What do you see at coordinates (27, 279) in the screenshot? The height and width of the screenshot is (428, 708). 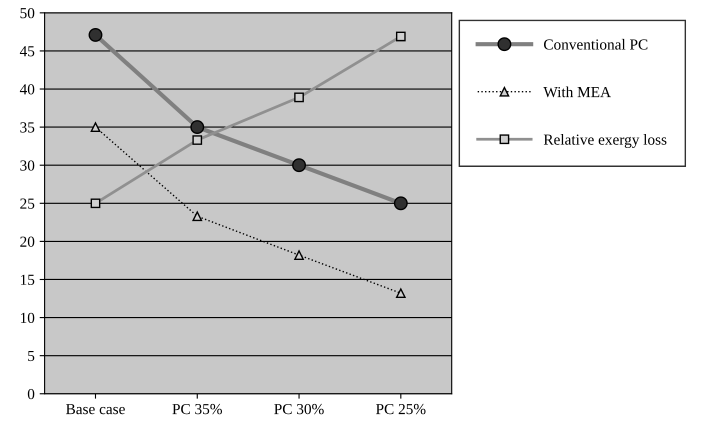 I see `y-tick-label: 15` at bounding box center [27, 279].